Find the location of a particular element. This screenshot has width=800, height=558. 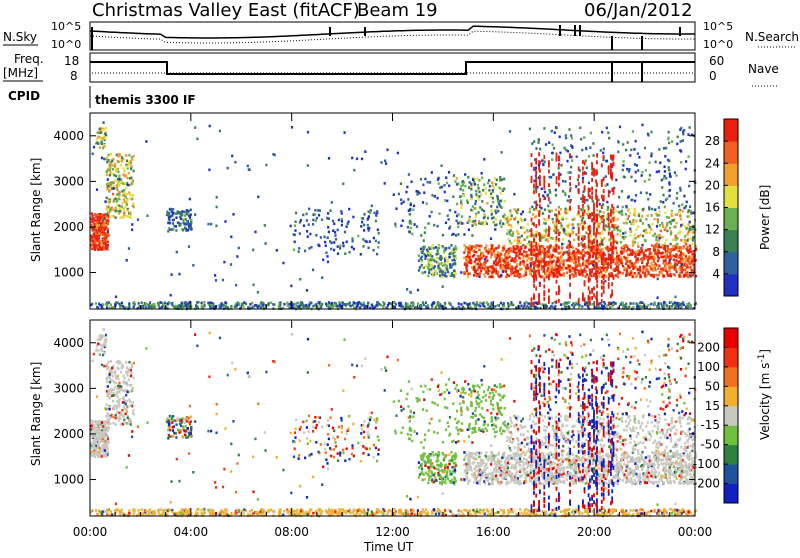

date-title: 06/Jan/2012 is located at coordinates (638, 10).